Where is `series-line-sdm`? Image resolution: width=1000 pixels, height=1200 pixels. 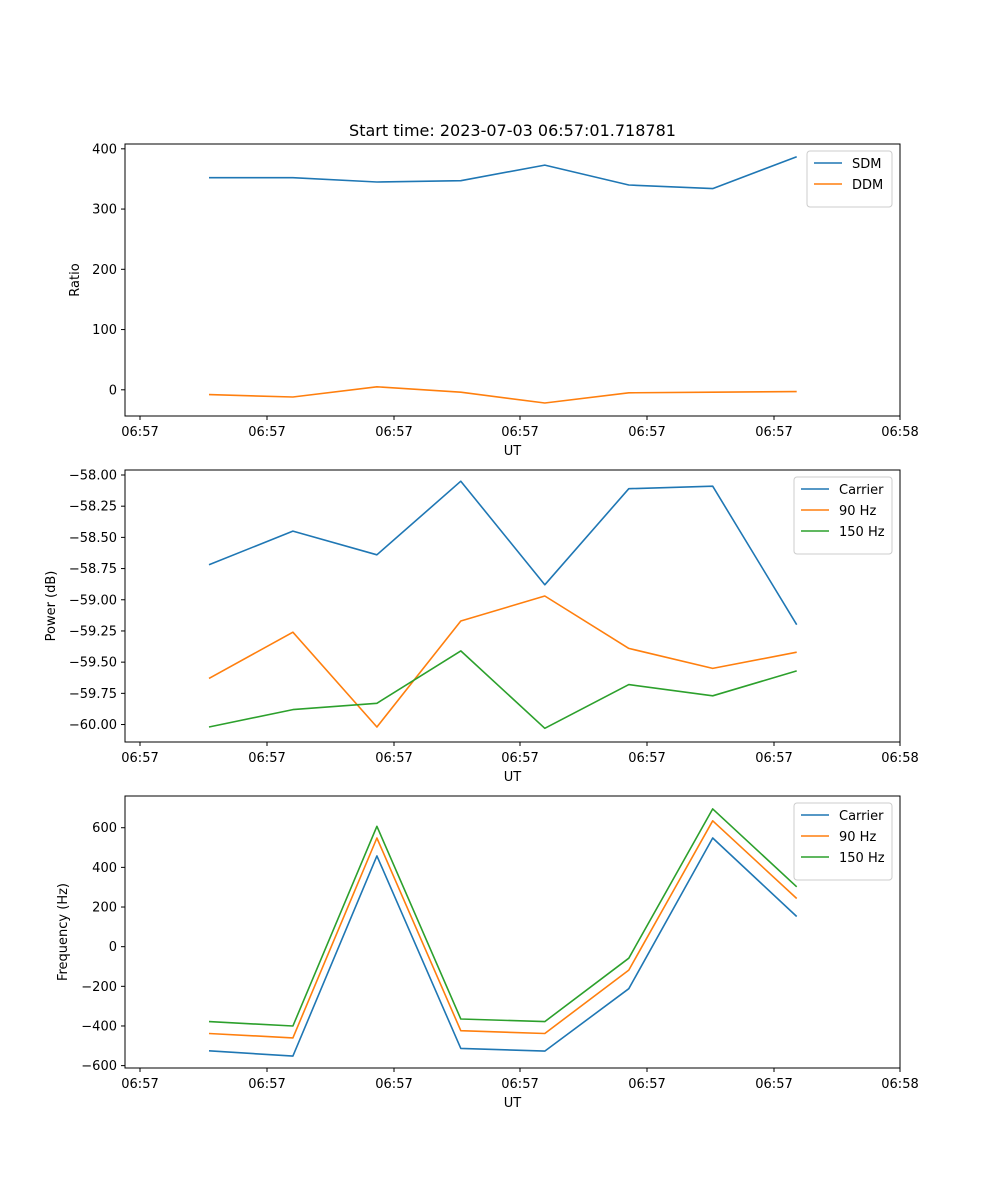
series-line-sdm is located at coordinates (503, 172).